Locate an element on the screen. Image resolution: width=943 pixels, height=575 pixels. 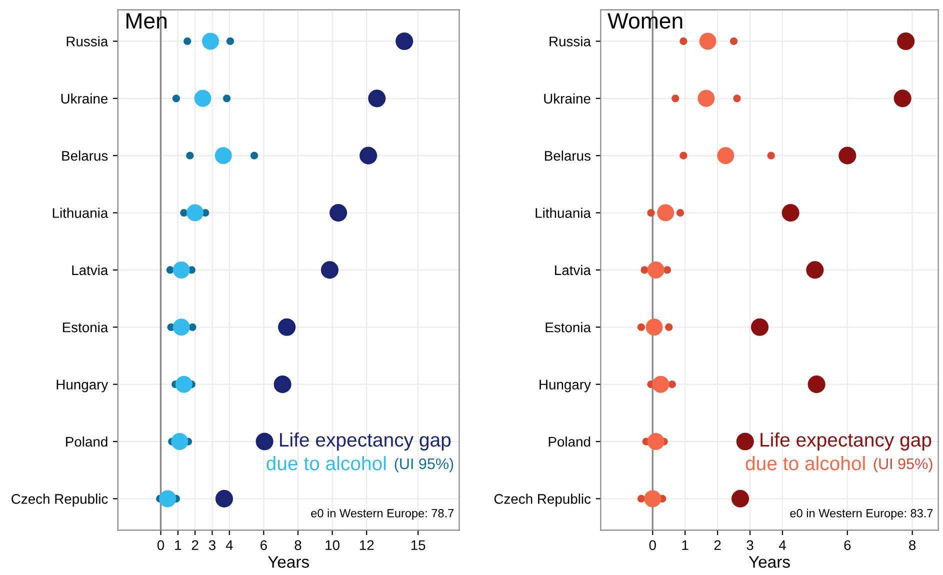
x-tick-label: 12 is located at coordinates (367, 545).